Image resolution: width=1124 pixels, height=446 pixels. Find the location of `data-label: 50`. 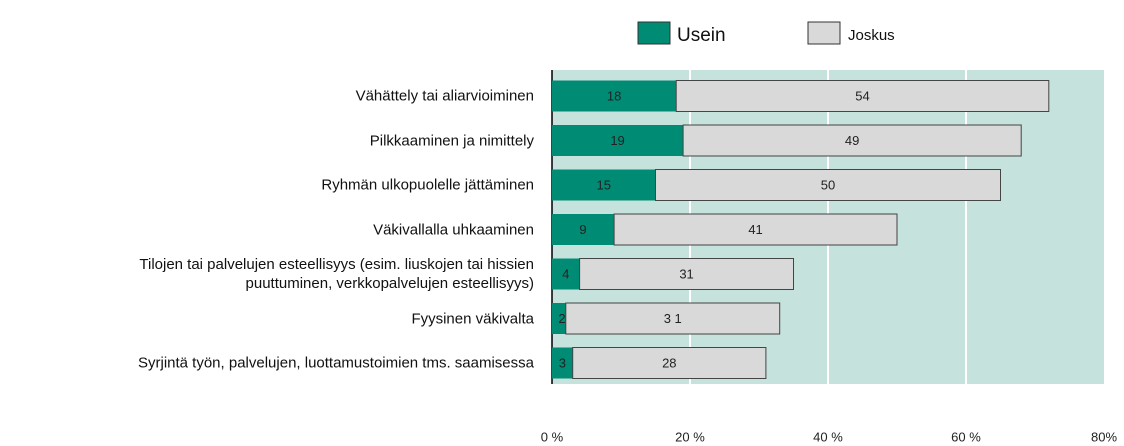

data-label: 50 is located at coordinates (828, 184).